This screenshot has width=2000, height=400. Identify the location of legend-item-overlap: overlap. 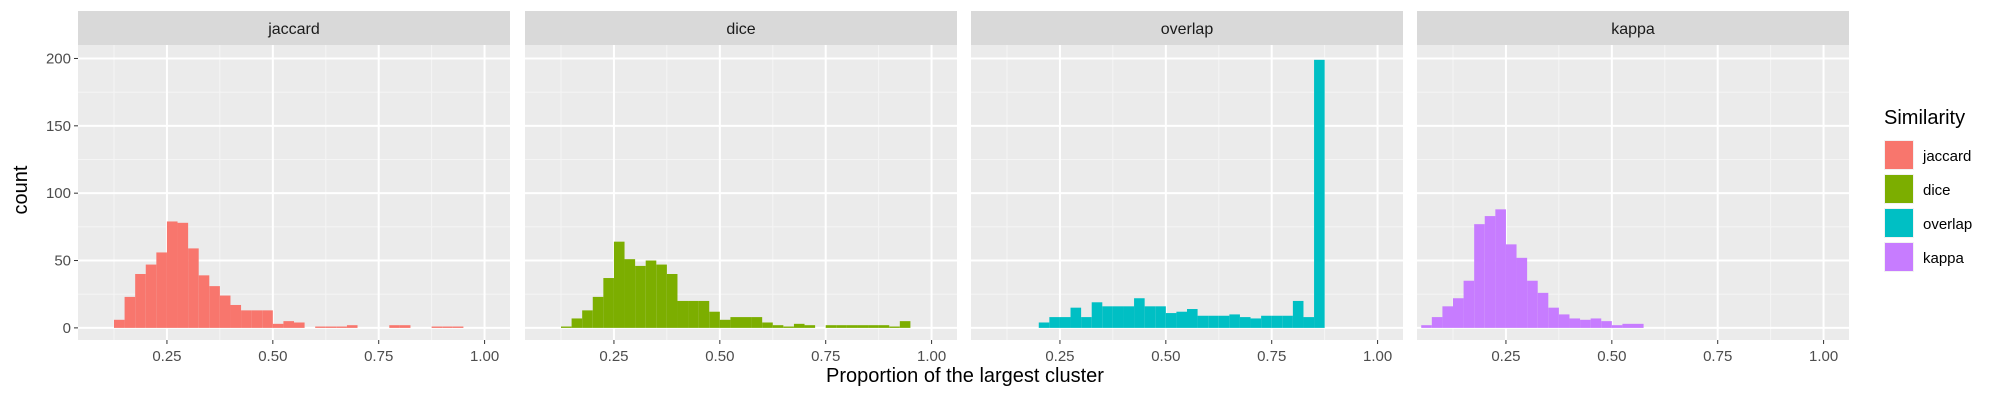
(1928, 223).